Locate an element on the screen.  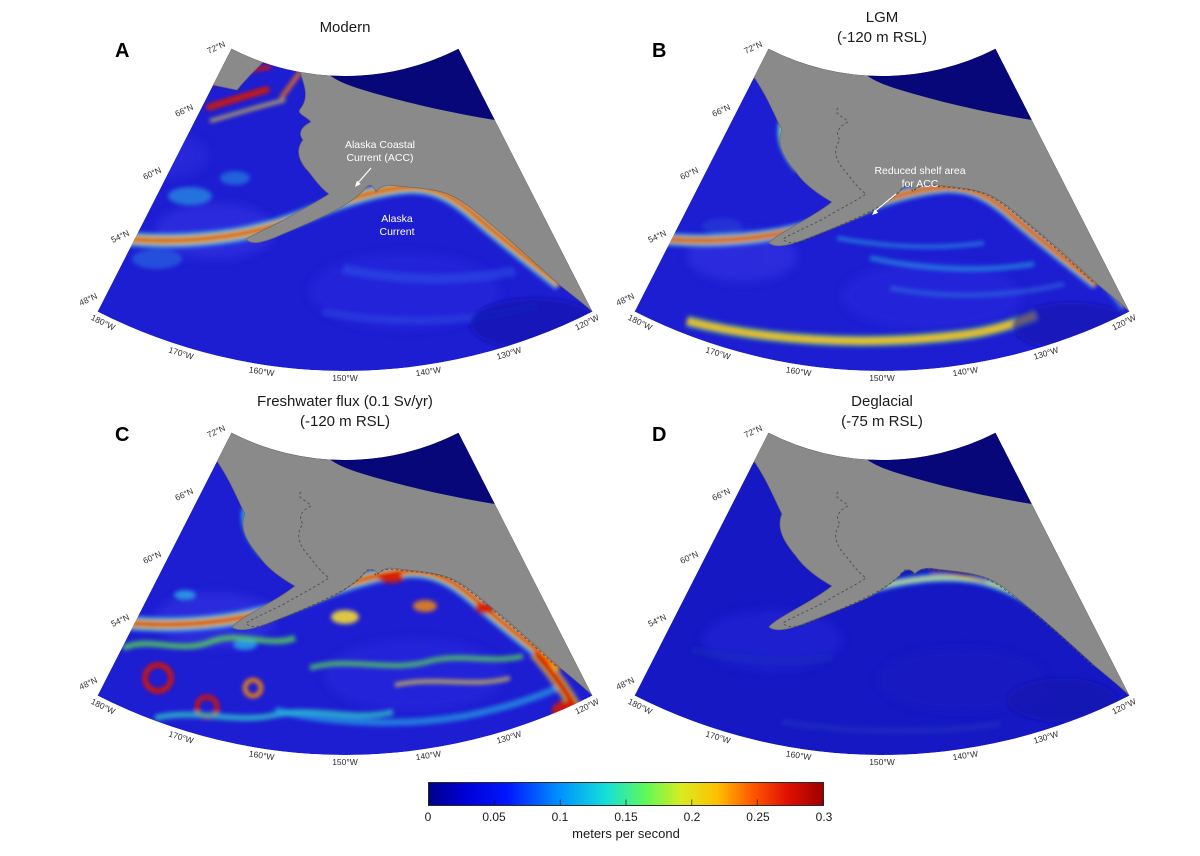
panel-title-line: Deglacial is located at coordinates (882, 401).